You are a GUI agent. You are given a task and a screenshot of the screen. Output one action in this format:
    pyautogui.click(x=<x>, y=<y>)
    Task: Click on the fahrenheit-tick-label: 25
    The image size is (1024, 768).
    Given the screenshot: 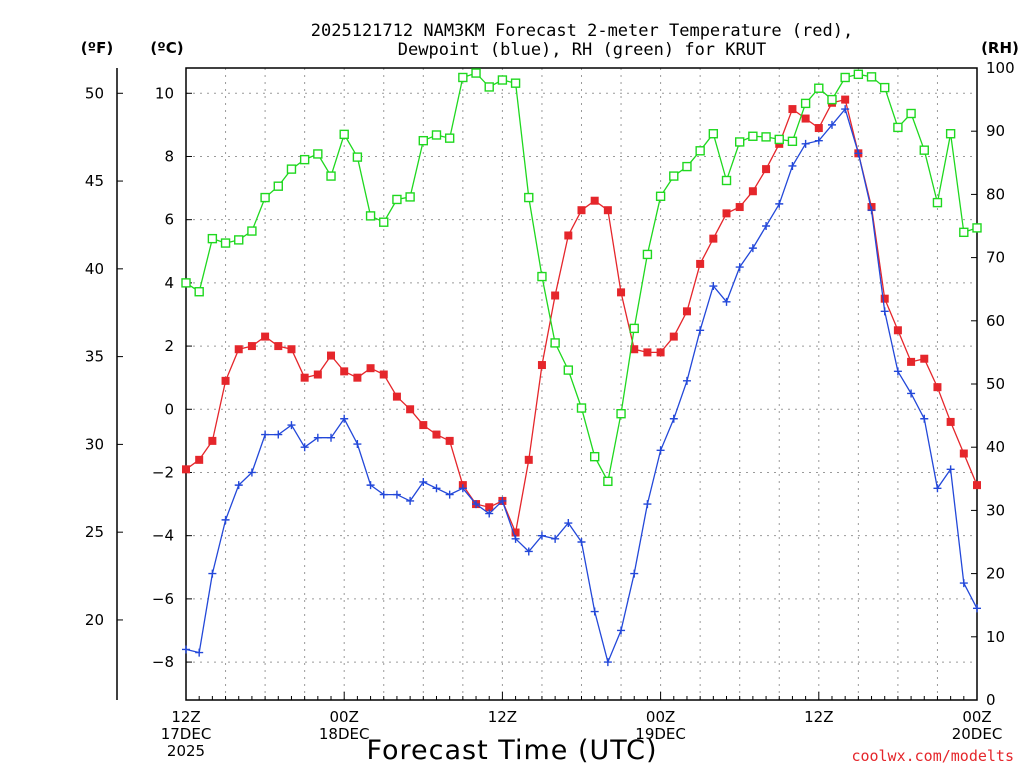 What is the action you would take?
    pyautogui.click(x=94, y=532)
    